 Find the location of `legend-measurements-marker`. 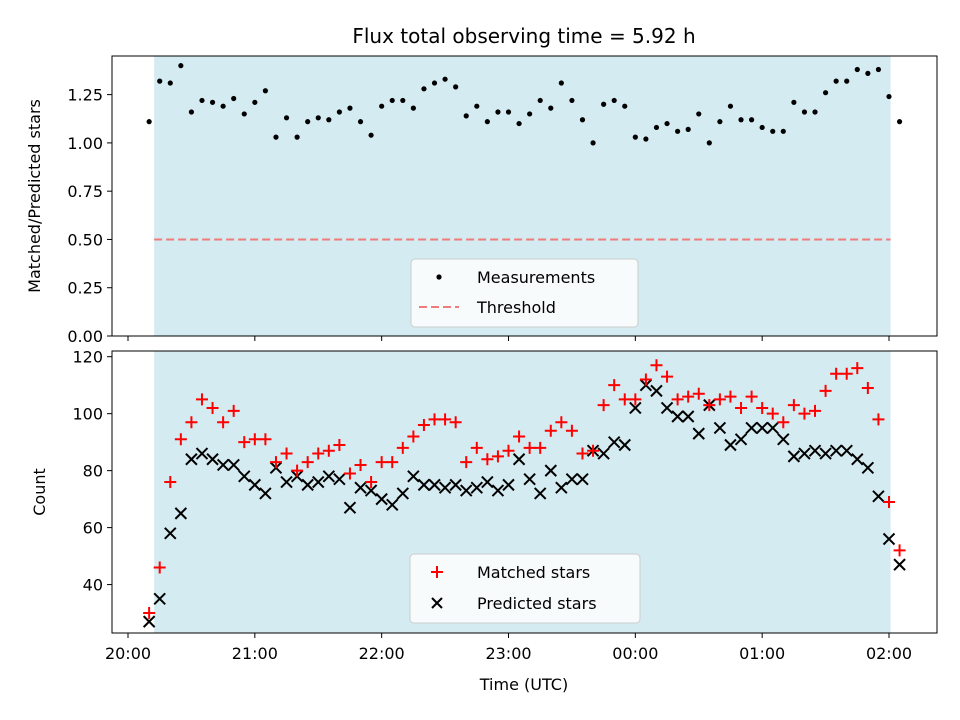

legend-measurements-marker is located at coordinates (439, 277).